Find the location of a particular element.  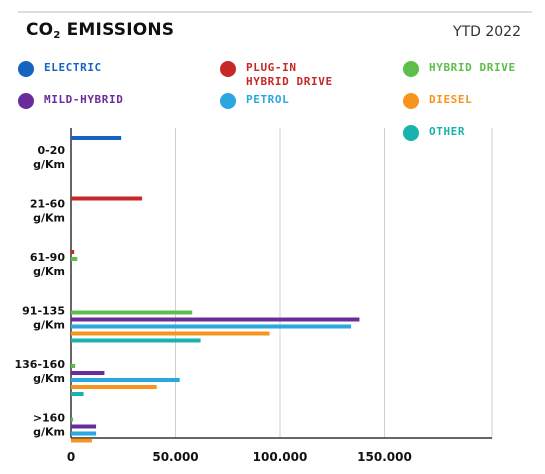

category-label: 91-135 is located at coordinates (43, 311).